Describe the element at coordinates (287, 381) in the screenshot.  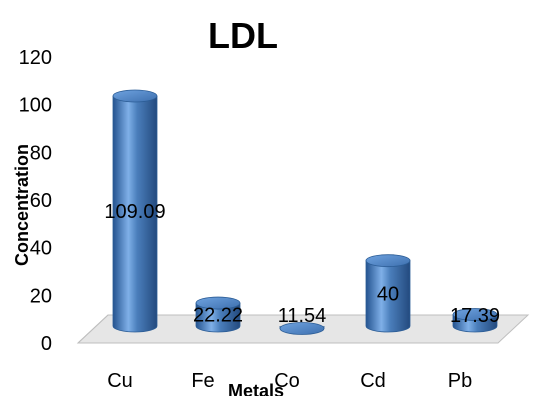
I see `x-tick-label: Co` at that location.